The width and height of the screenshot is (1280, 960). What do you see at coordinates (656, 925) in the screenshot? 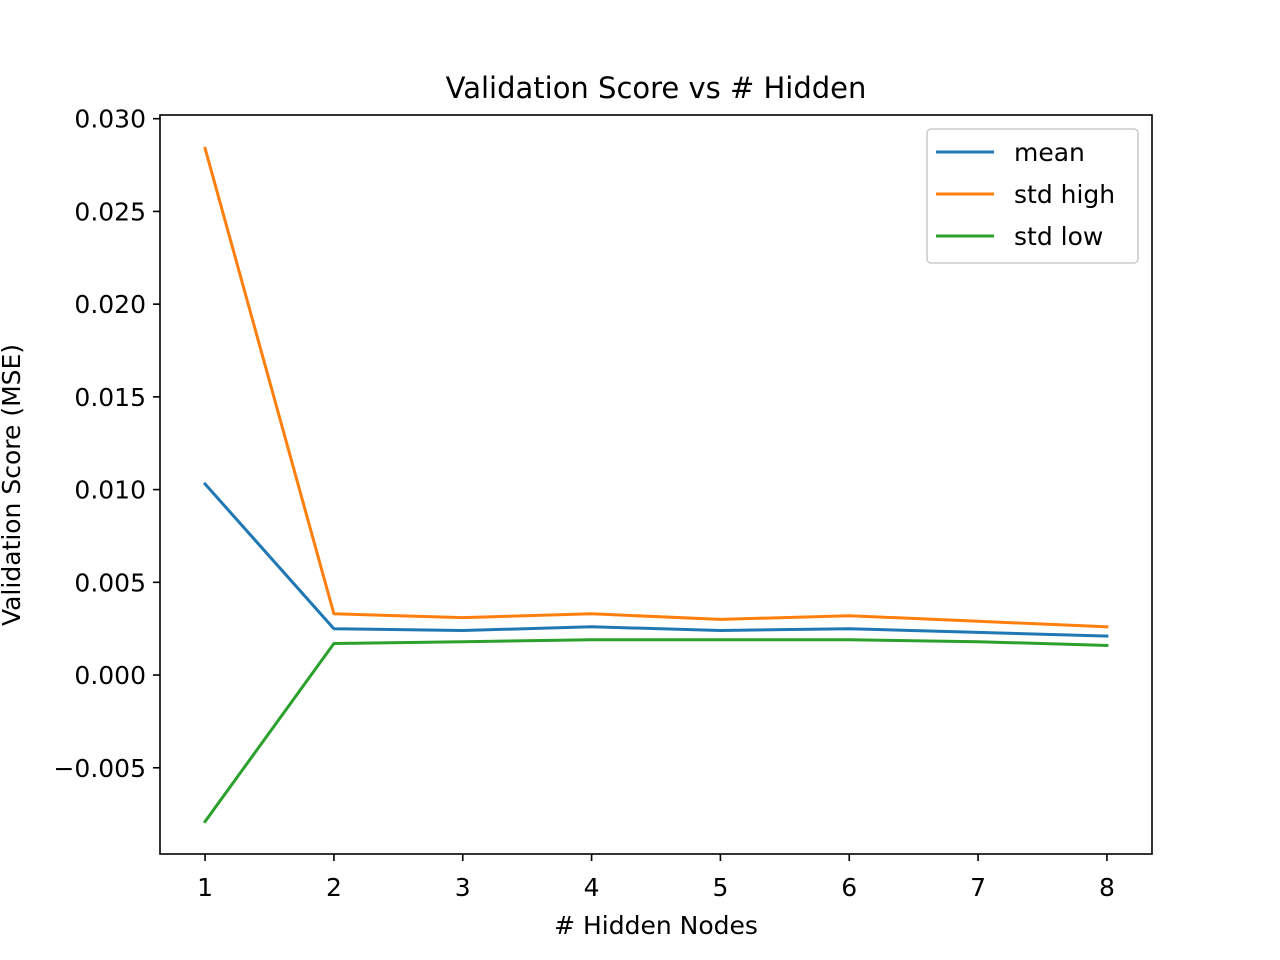
I see `x-axis-label: # Hidden Nodes` at bounding box center [656, 925].